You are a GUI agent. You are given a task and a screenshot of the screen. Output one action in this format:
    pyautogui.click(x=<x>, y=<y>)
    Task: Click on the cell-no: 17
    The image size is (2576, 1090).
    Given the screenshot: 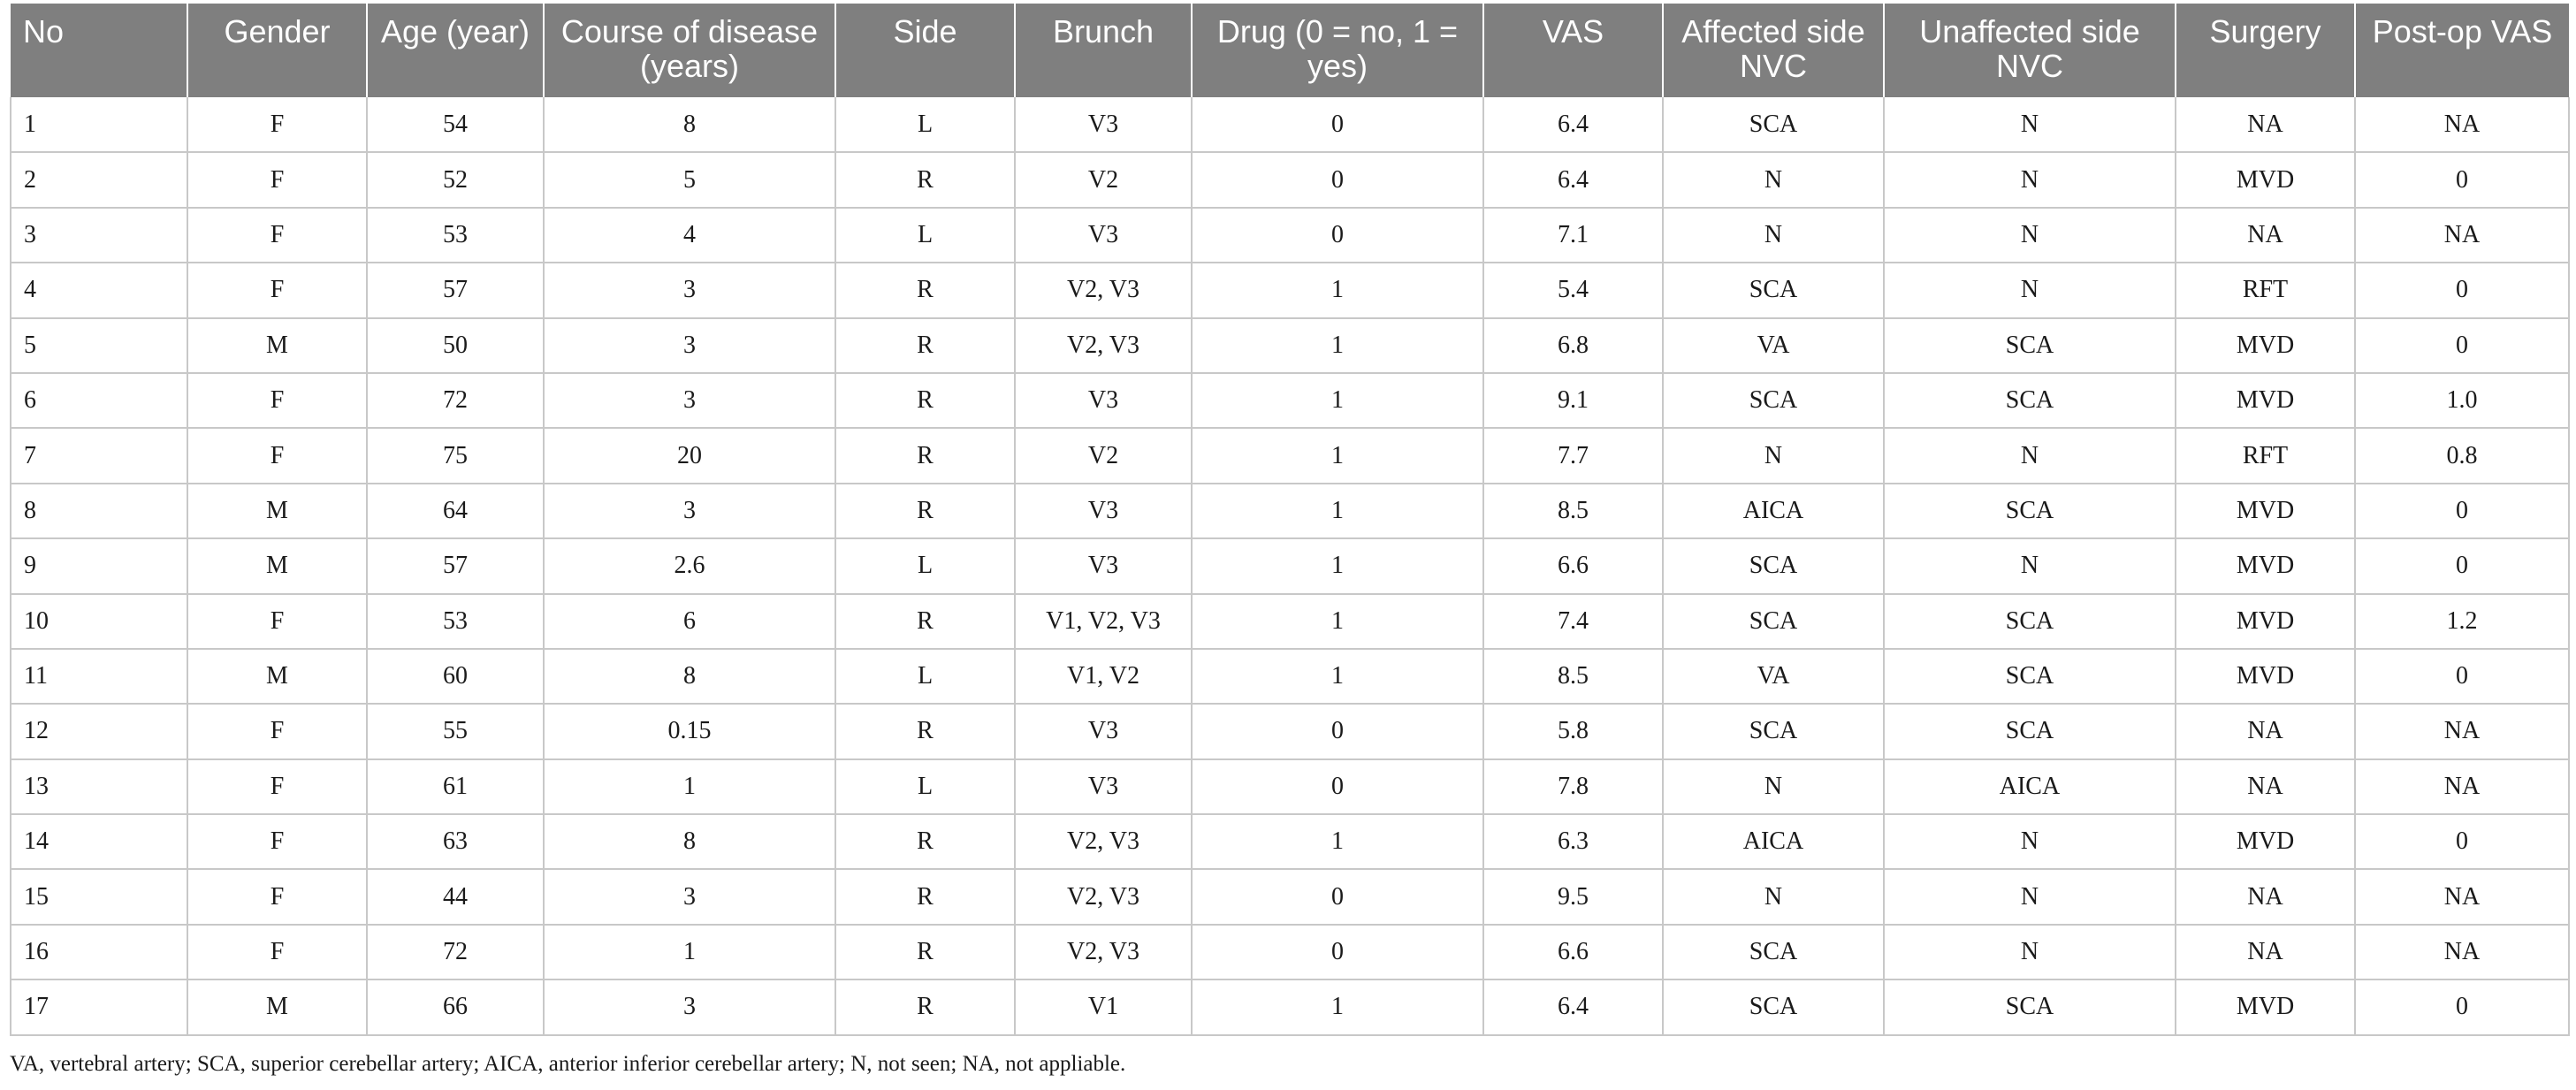 What is the action you would take?
    pyautogui.click(x=99, y=1007)
    